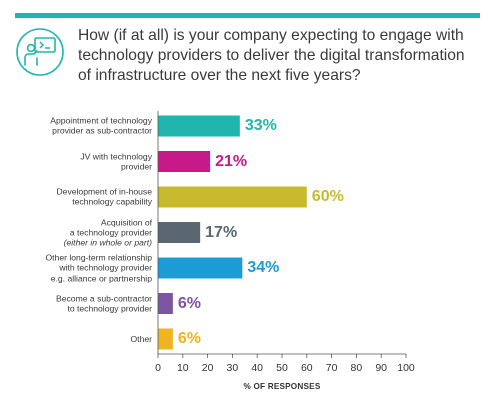 The height and width of the screenshot is (400, 500). What do you see at coordinates (105, 267) in the screenshot?
I see `category-label-line: with technology provider` at bounding box center [105, 267].